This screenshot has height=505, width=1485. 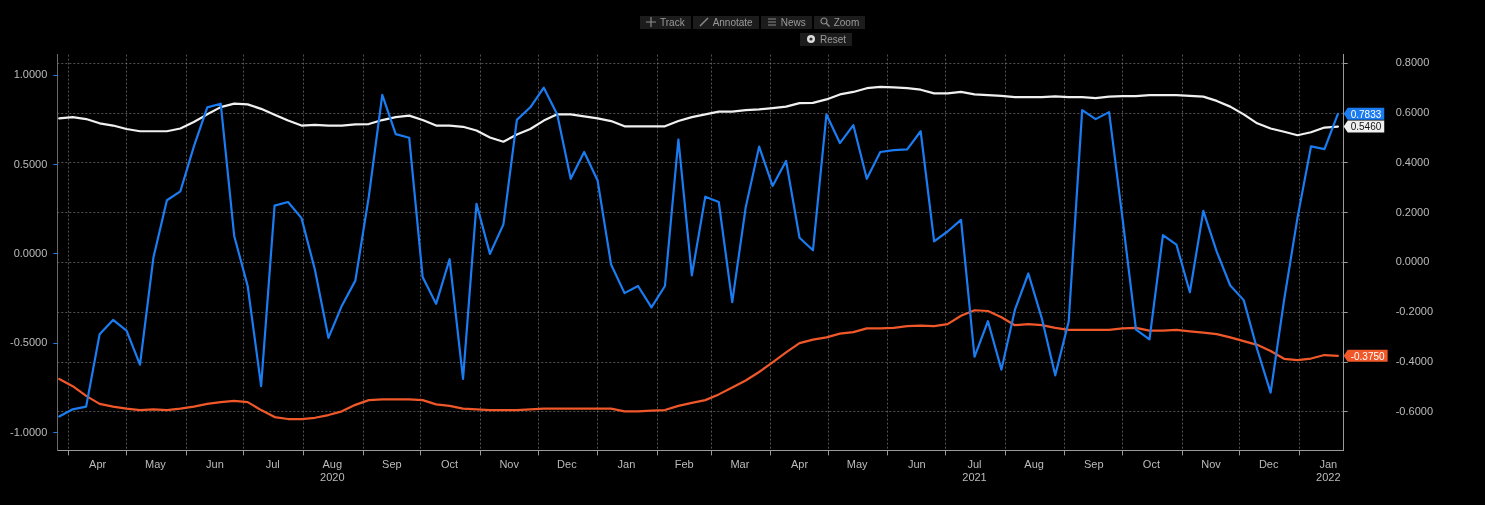 I want to click on x-tick-label: Jan 2022, so click(x=1328, y=471).